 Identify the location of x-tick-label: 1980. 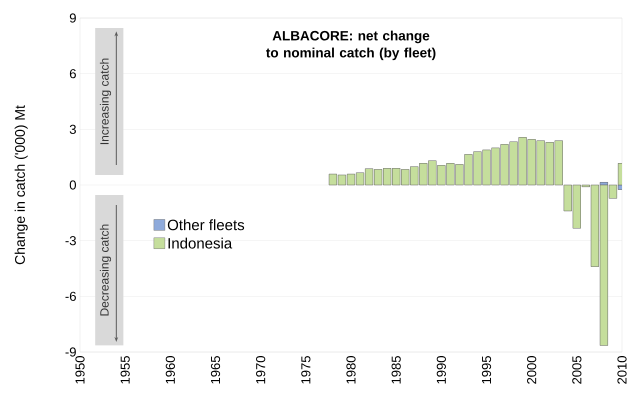
(351, 370).